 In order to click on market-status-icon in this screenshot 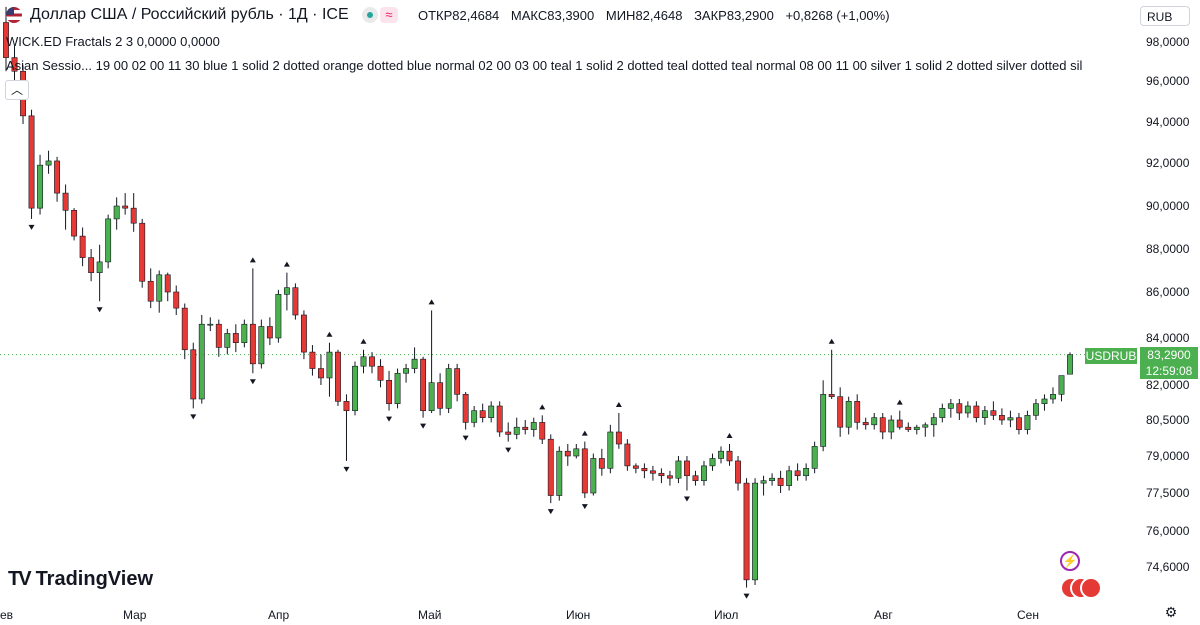, I will do `click(370, 15)`.